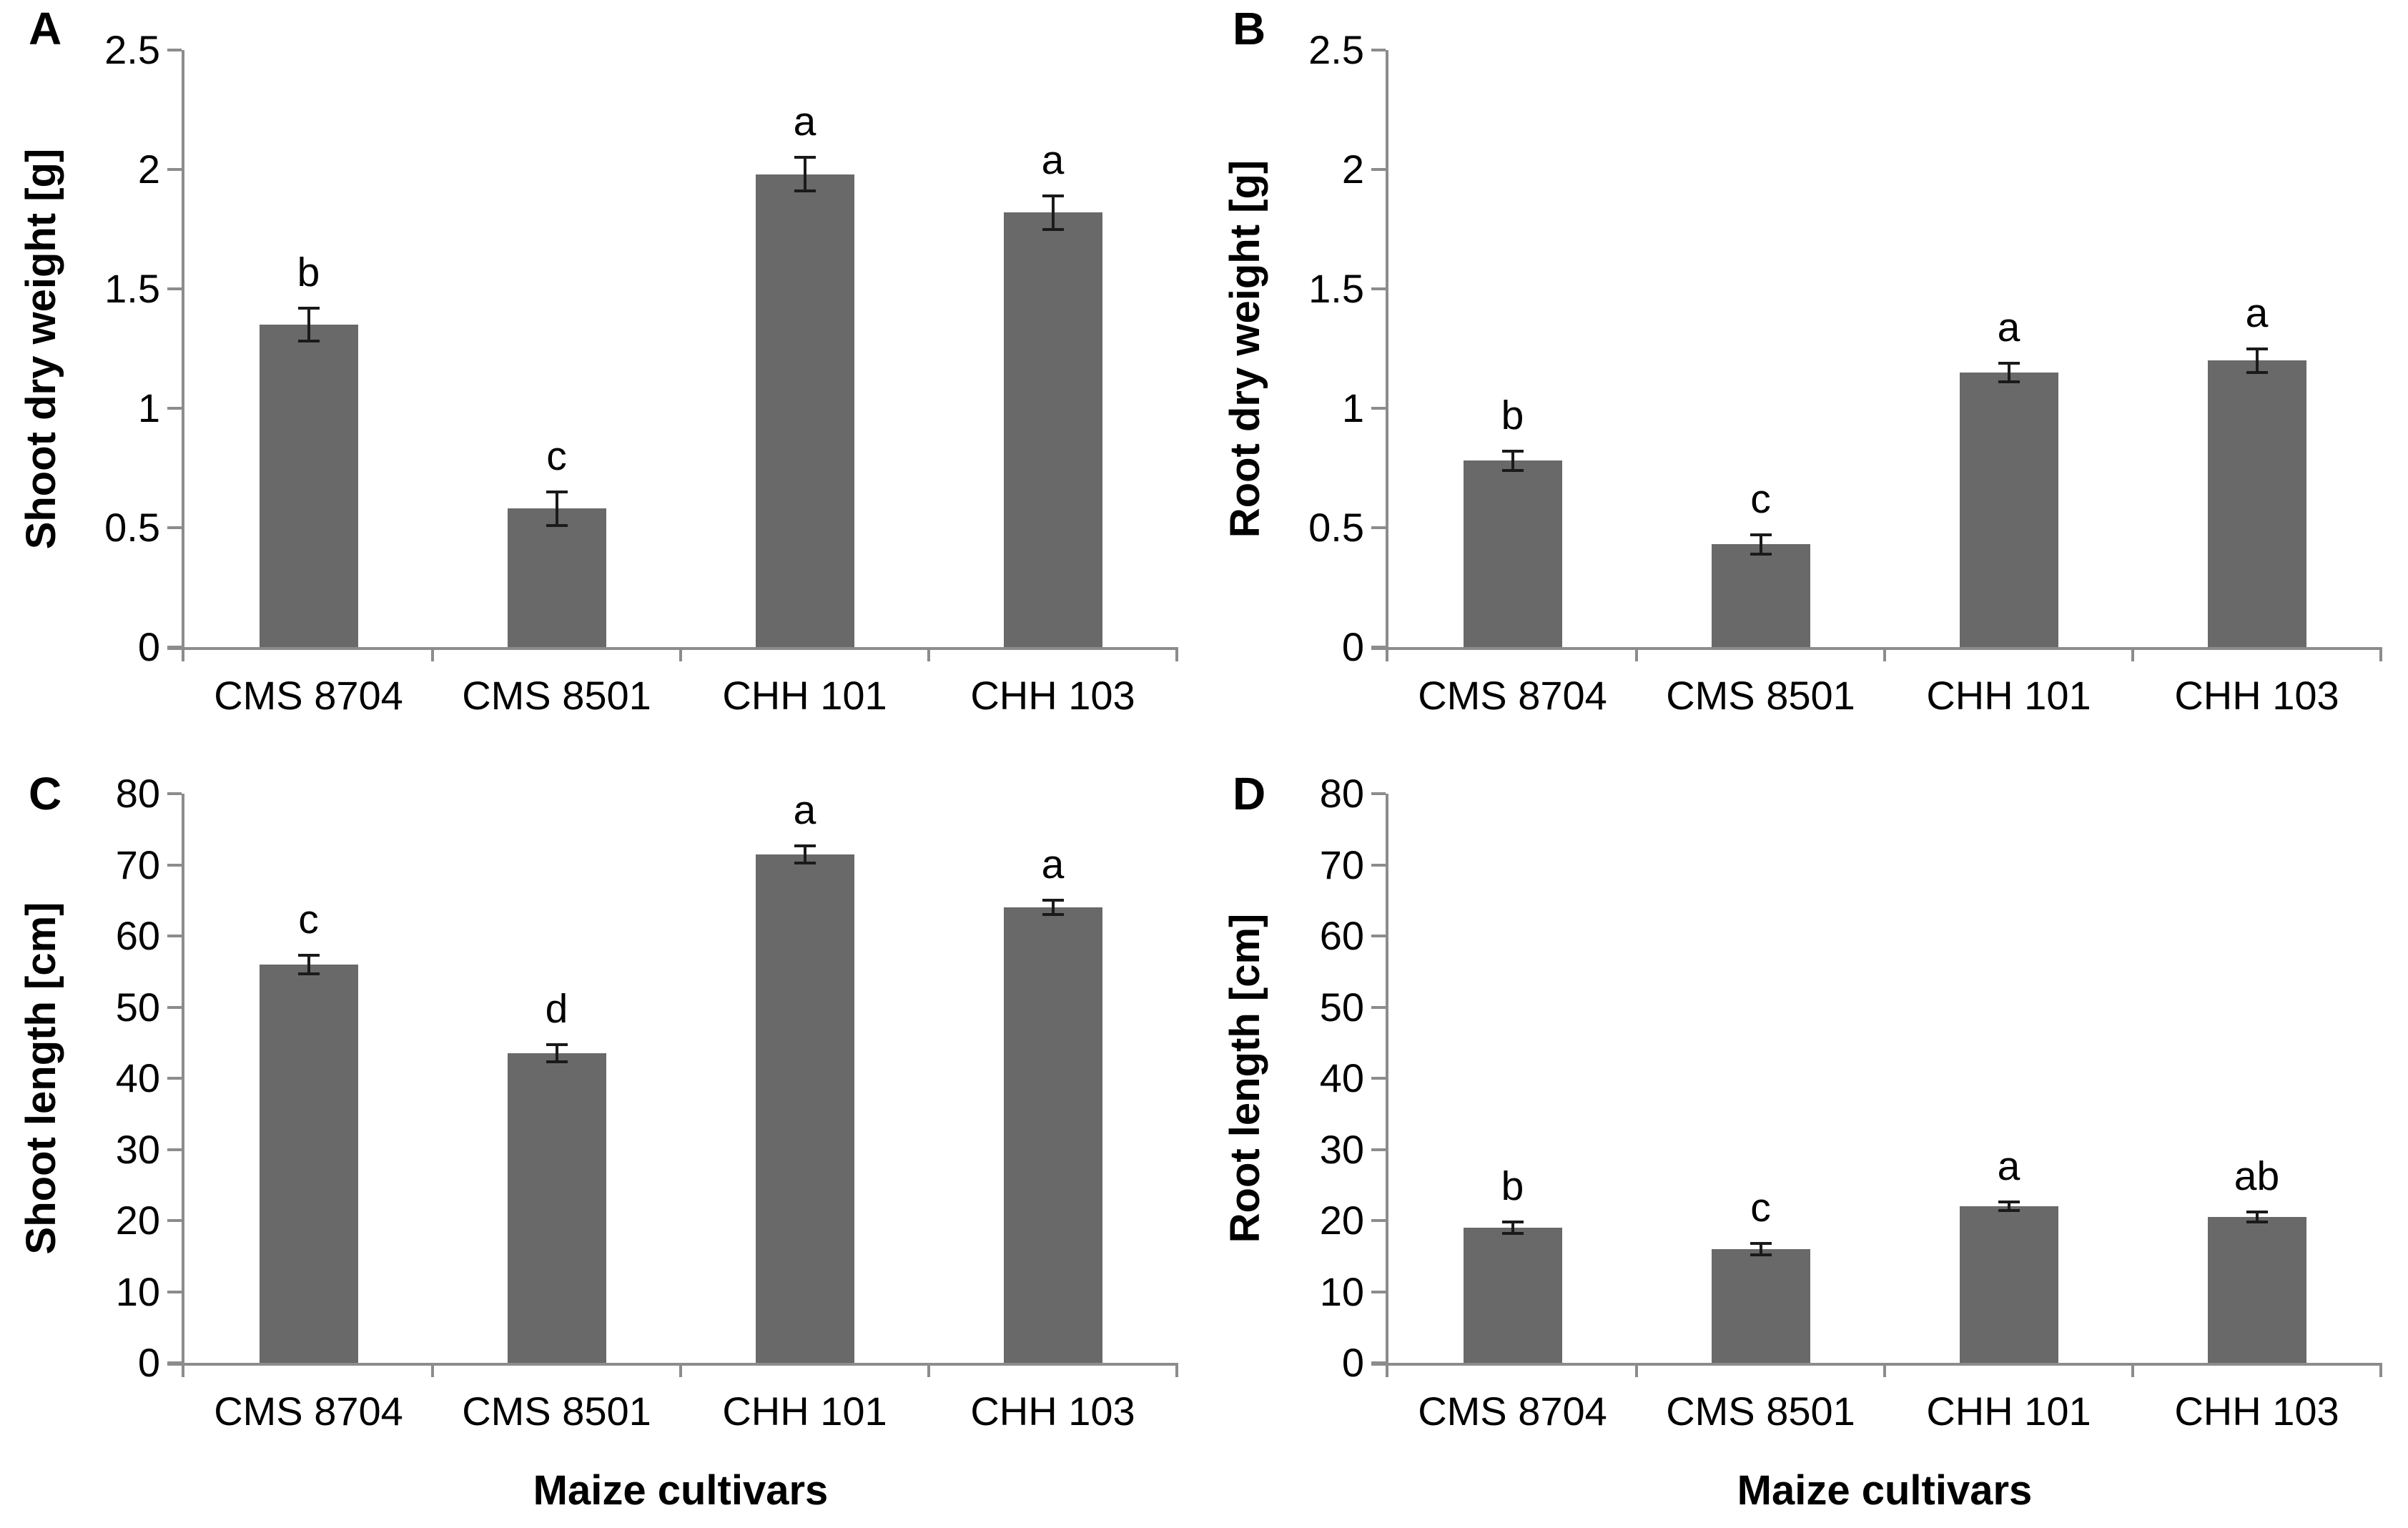 This screenshot has width=2408, height=1528. What do you see at coordinates (45, 29) in the screenshot?
I see `panel-letter-a: A` at bounding box center [45, 29].